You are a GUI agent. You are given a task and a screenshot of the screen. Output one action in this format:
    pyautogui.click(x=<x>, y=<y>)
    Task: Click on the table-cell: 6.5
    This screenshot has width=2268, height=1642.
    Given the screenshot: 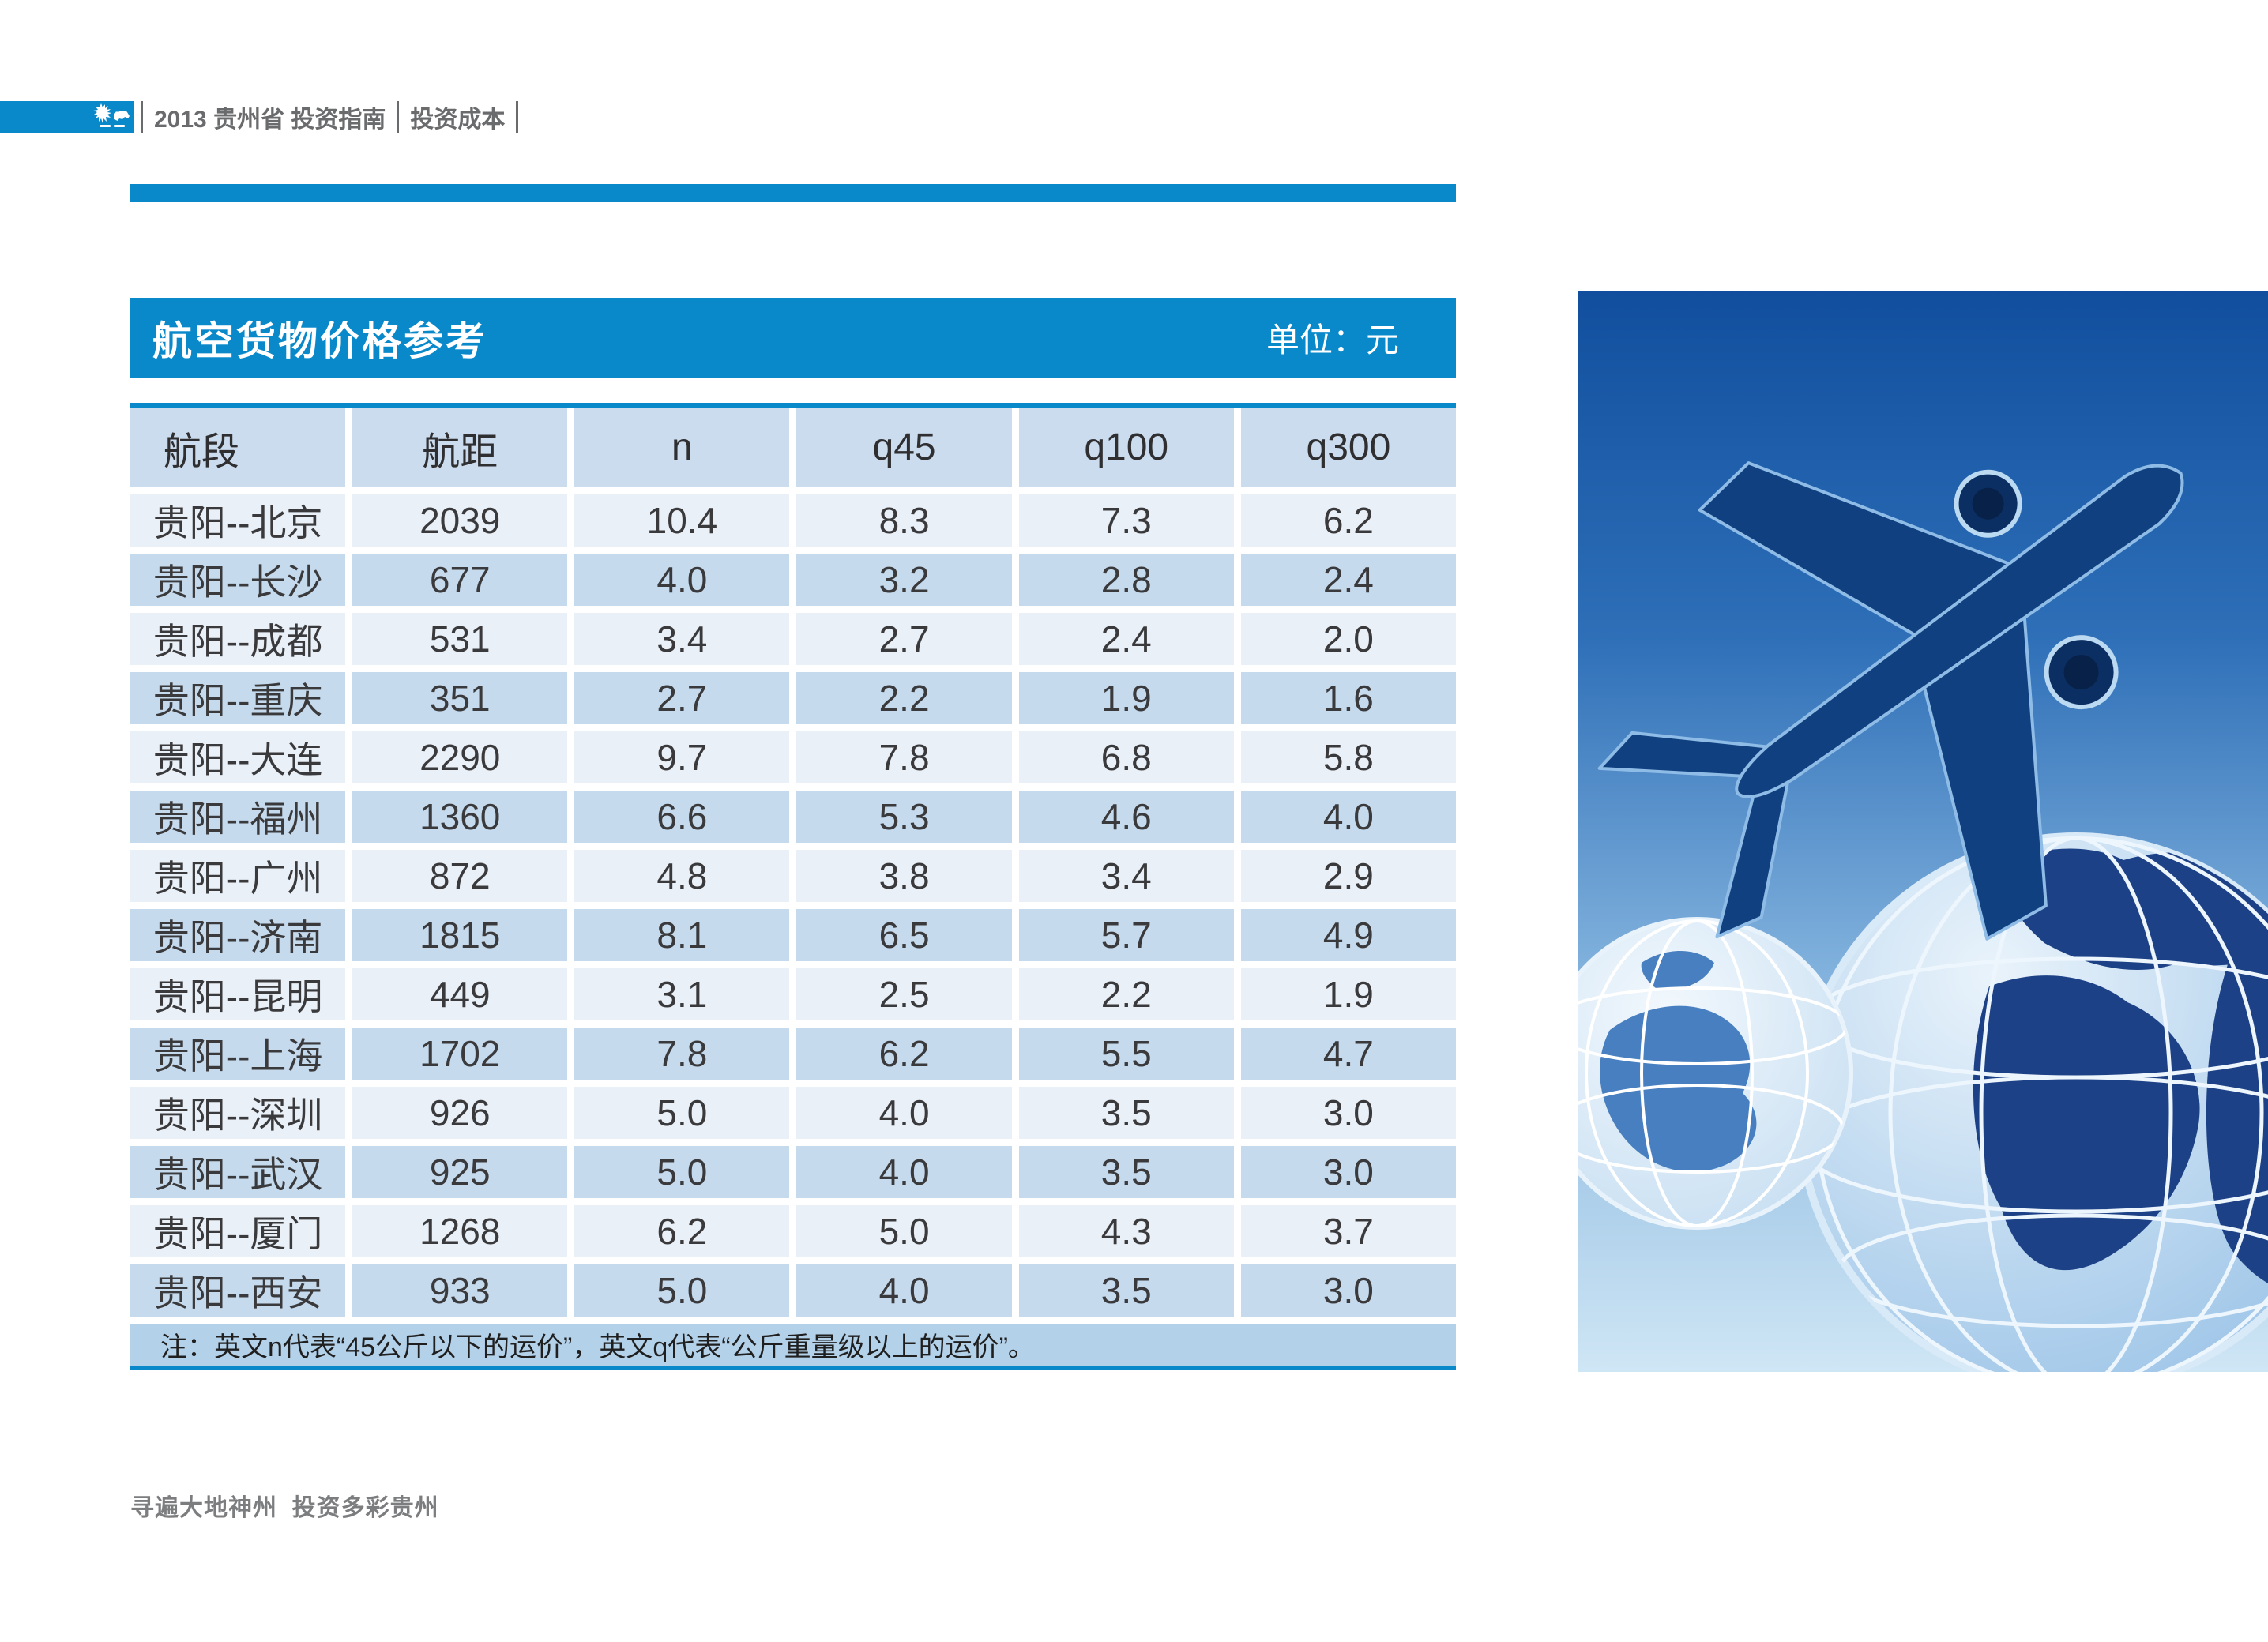 What is the action you would take?
    pyautogui.click(x=904, y=935)
    